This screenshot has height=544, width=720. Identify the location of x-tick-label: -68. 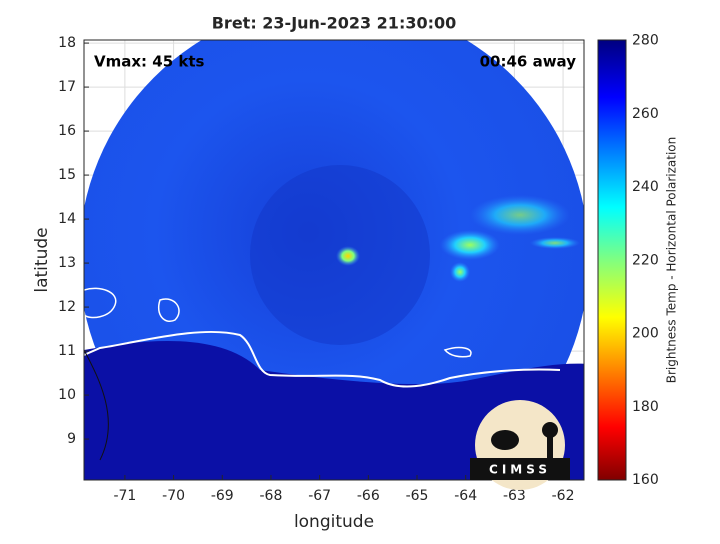
(271, 496).